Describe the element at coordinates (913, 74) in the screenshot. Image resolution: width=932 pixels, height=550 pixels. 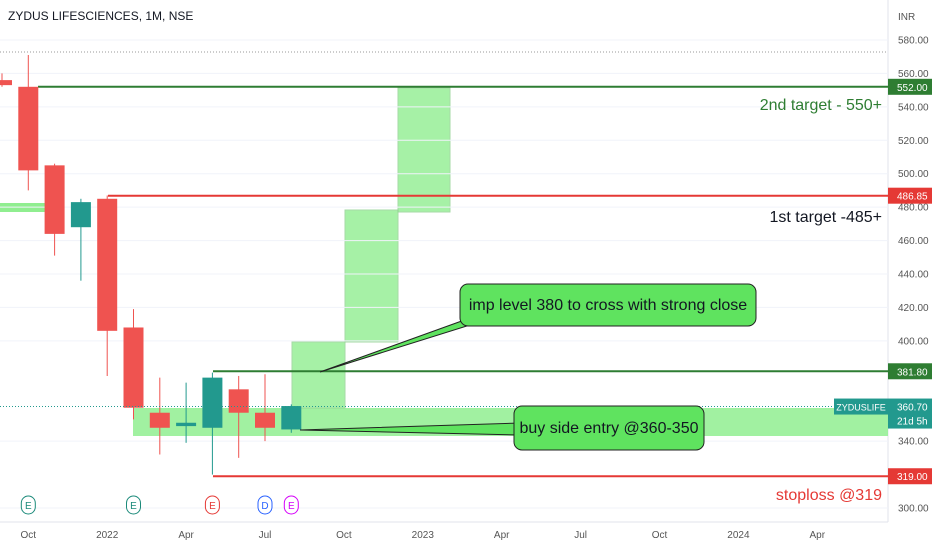
I see `y-tick-label: 560.00` at that location.